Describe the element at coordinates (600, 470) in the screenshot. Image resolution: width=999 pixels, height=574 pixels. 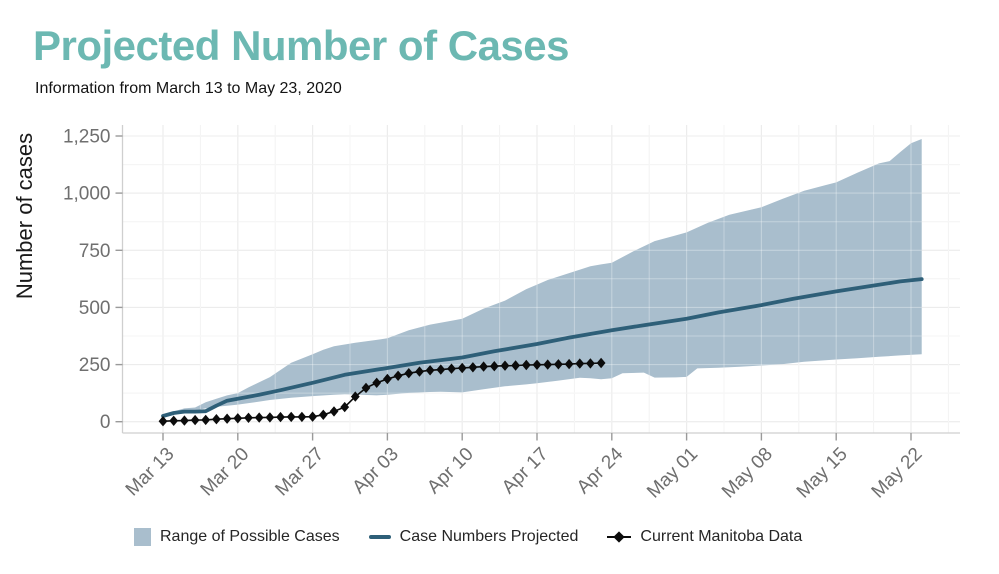
I see `x-tick-label: Apr 24` at that location.